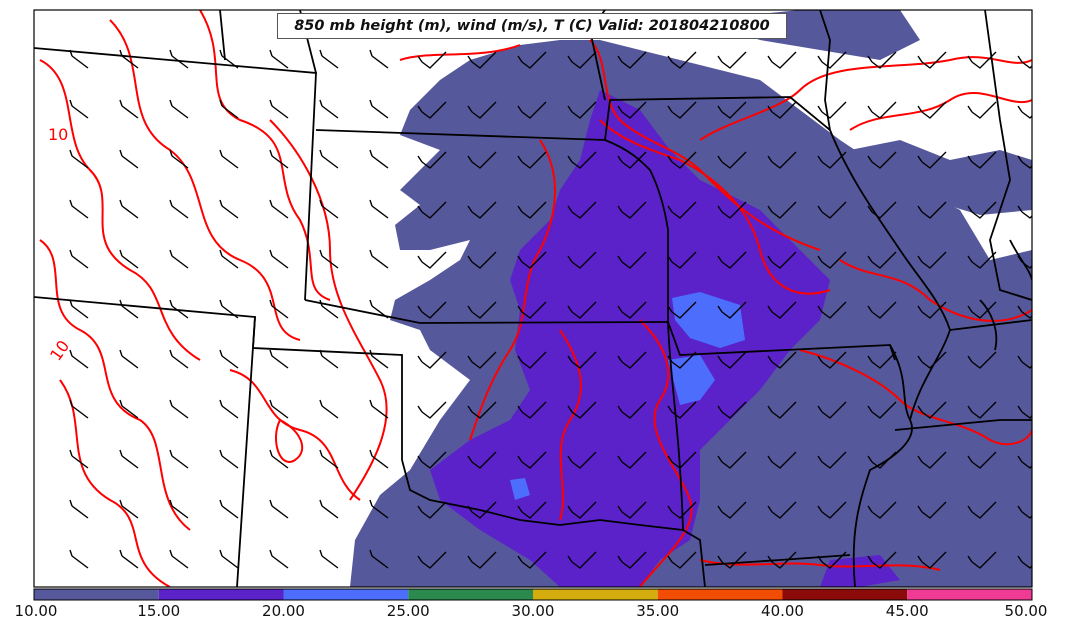  I want to click on colorbar-tick-label: 25.00, so click(408, 611).